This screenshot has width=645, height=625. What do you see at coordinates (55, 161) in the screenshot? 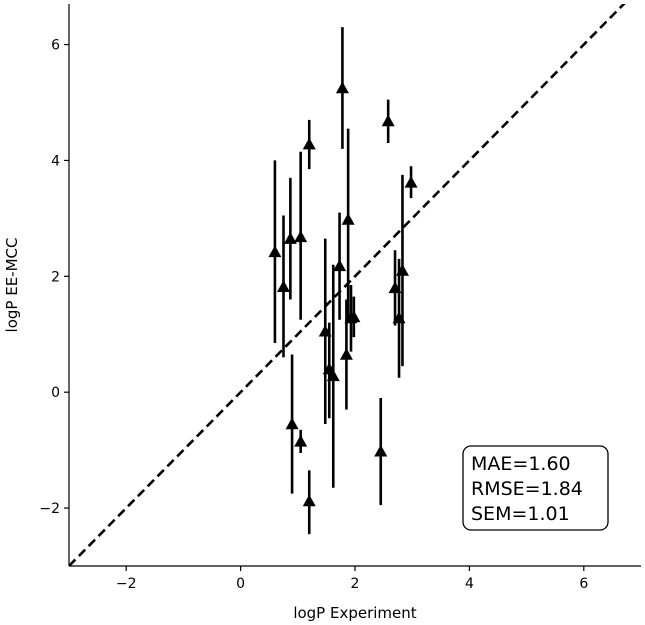
I see `y-tick-label: 4` at bounding box center [55, 161].